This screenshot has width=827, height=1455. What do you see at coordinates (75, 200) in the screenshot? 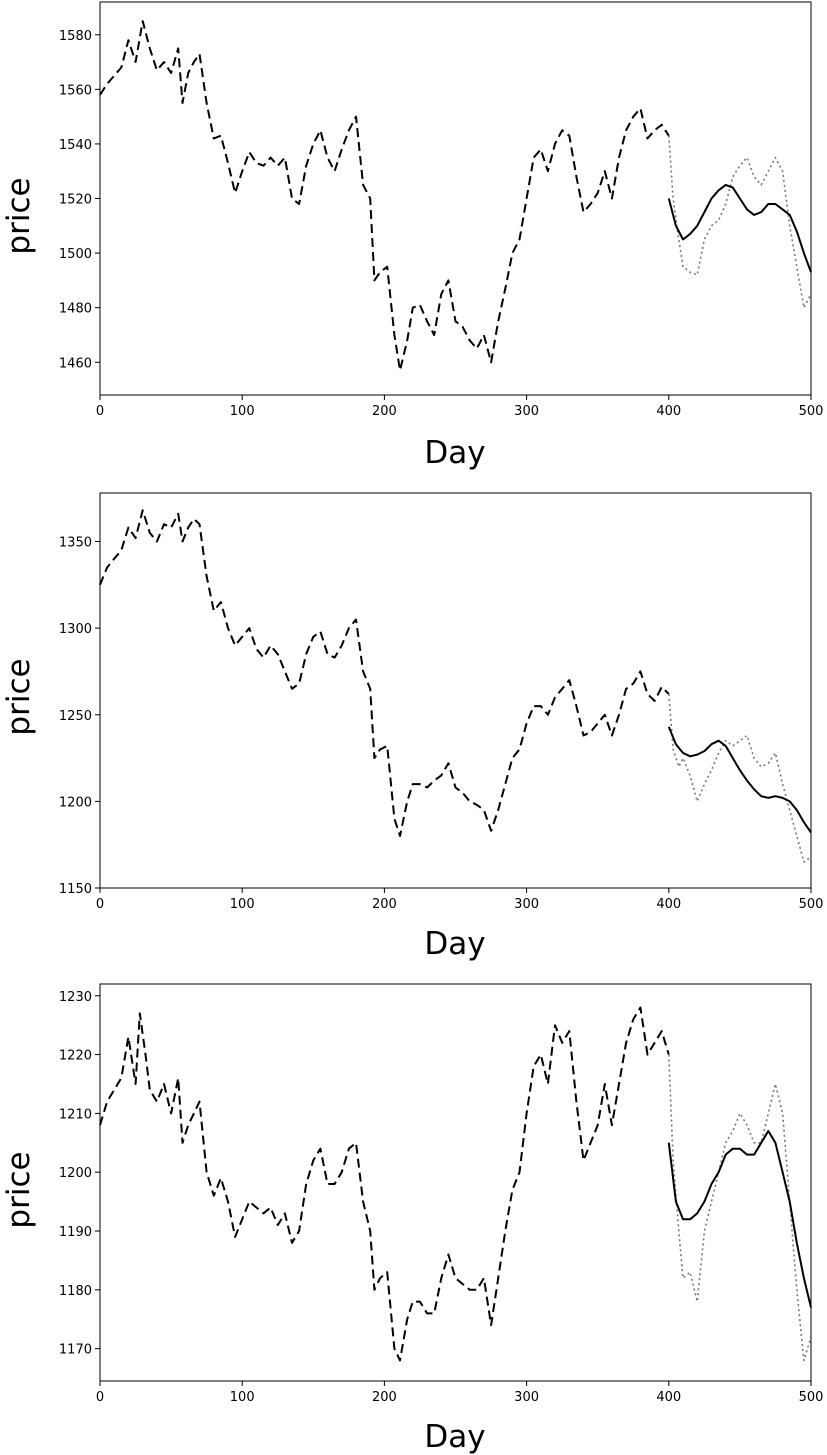
I see `y-tick-label: 1520` at bounding box center [75, 200].